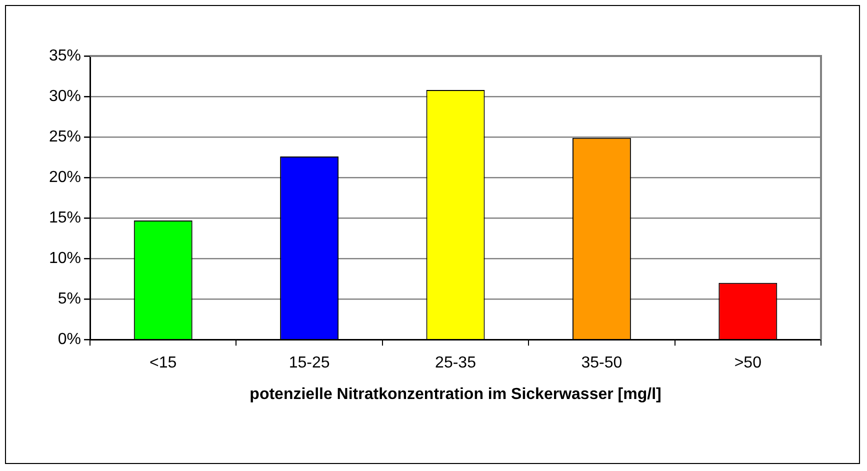  What do you see at coordinates (456, 394) in the screenshot?
I see `x-axis-title: potenzielle Nitratkonzentration im Sickerwasser [mg/l]` at bounding box center [456, 394].